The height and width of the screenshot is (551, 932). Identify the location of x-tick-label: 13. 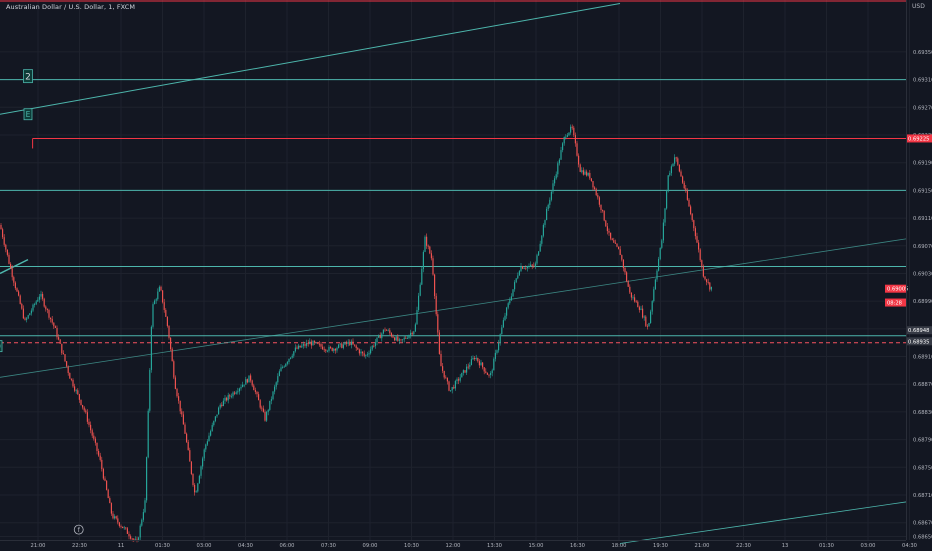
(785, 546).